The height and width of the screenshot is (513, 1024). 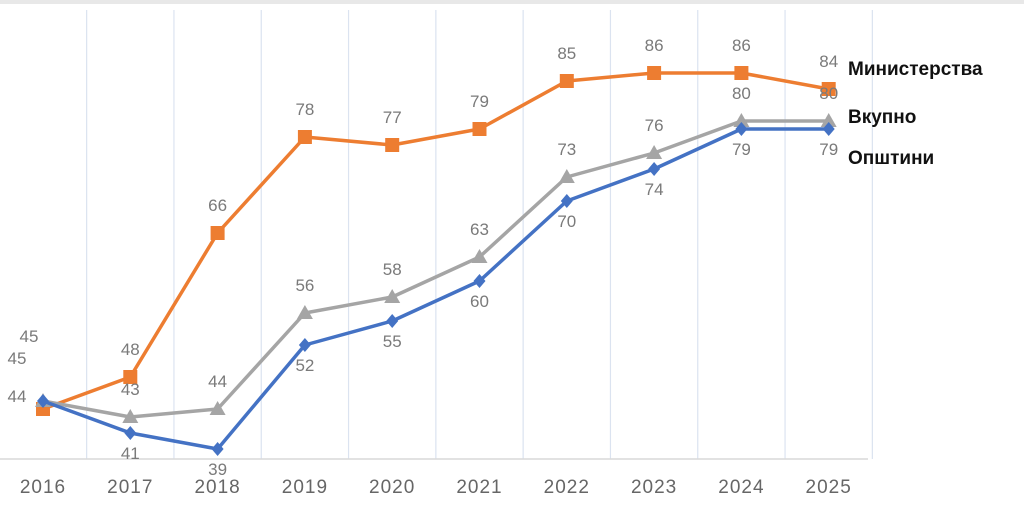 I want to click on x-tick-label: 2019, so click(x=305, y=487).